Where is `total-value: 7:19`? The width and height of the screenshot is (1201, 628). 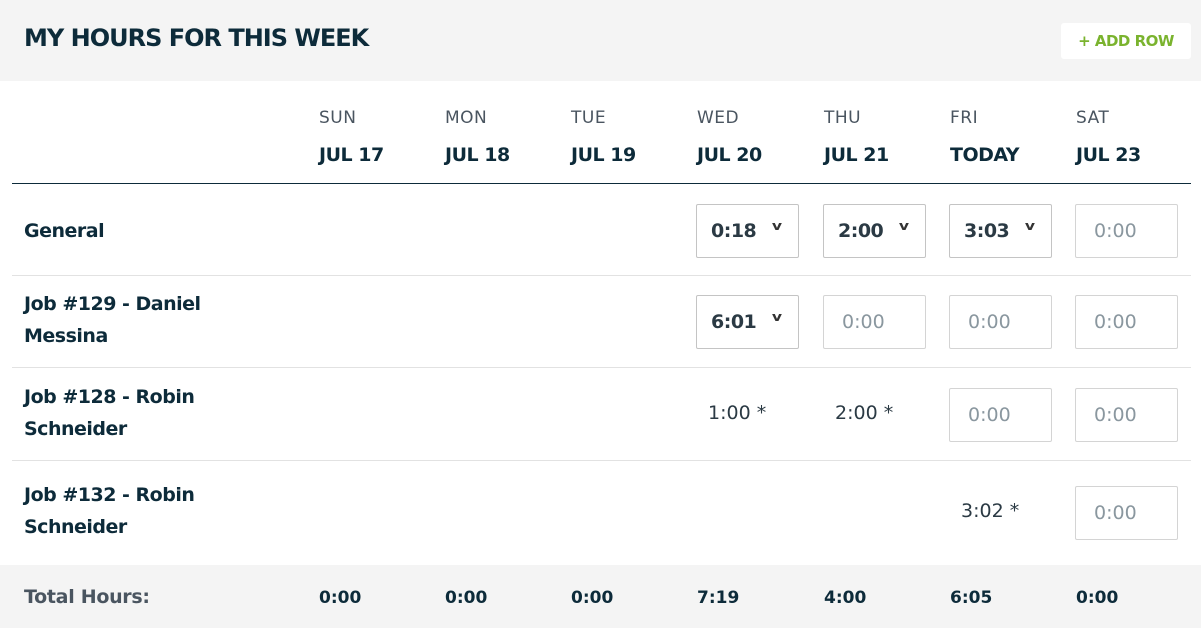
total-value: 7:19 is located at coordinates (718, 598).